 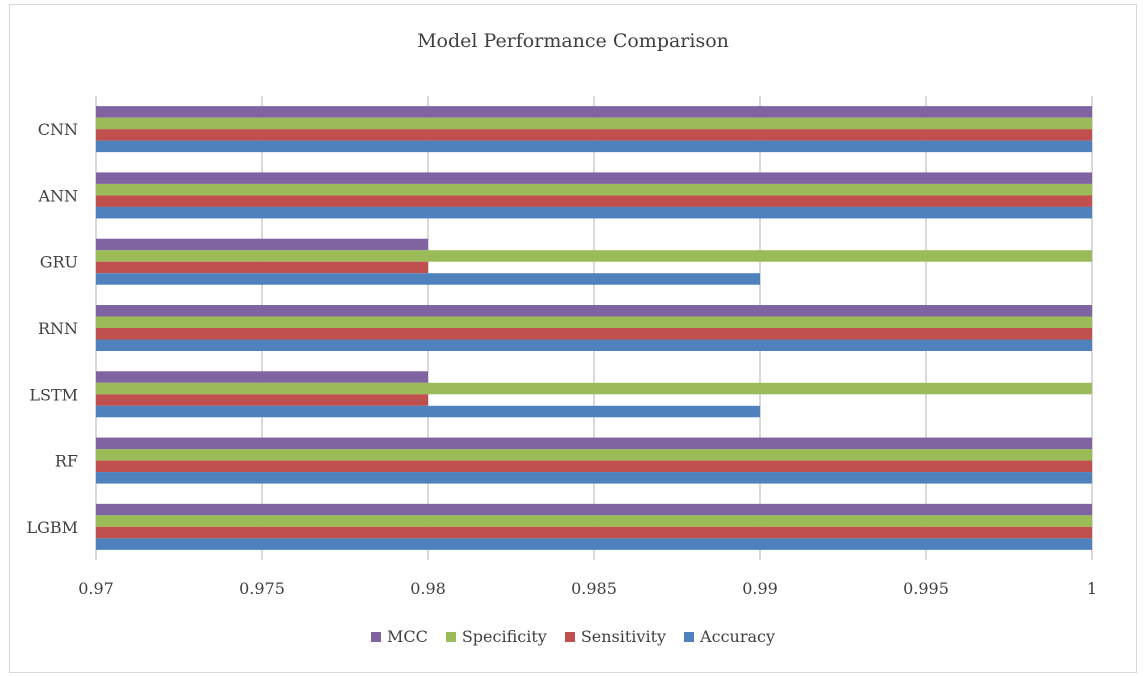 What do you see at coordinates (96, 588) in the screenshot?
I see `x-tick-label: 0.97` at bounding box center [96, 588].